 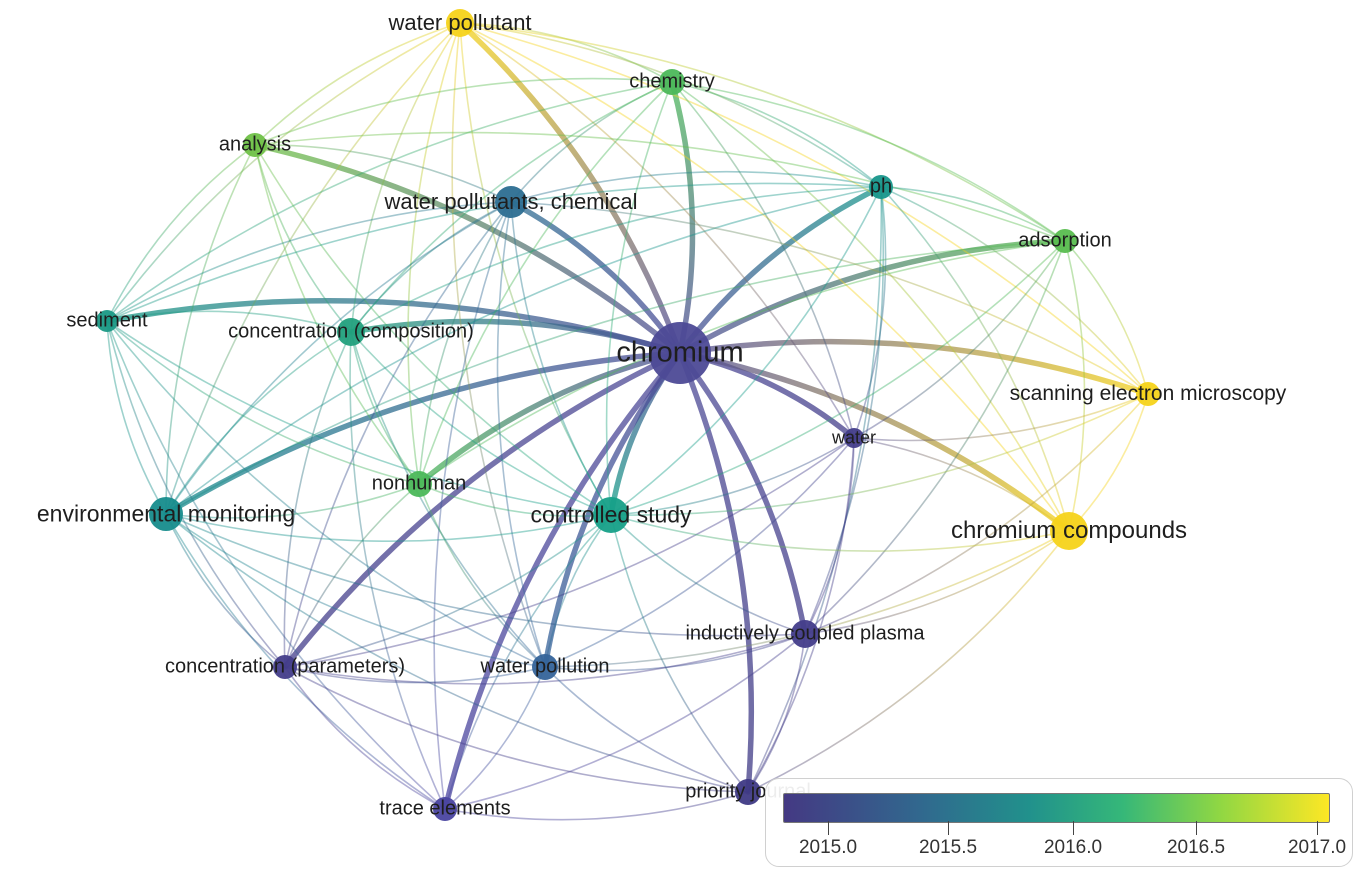 I want to click on edge-inductively_coupled_plasma-concentration_parameters, so click(x=545, y=659).